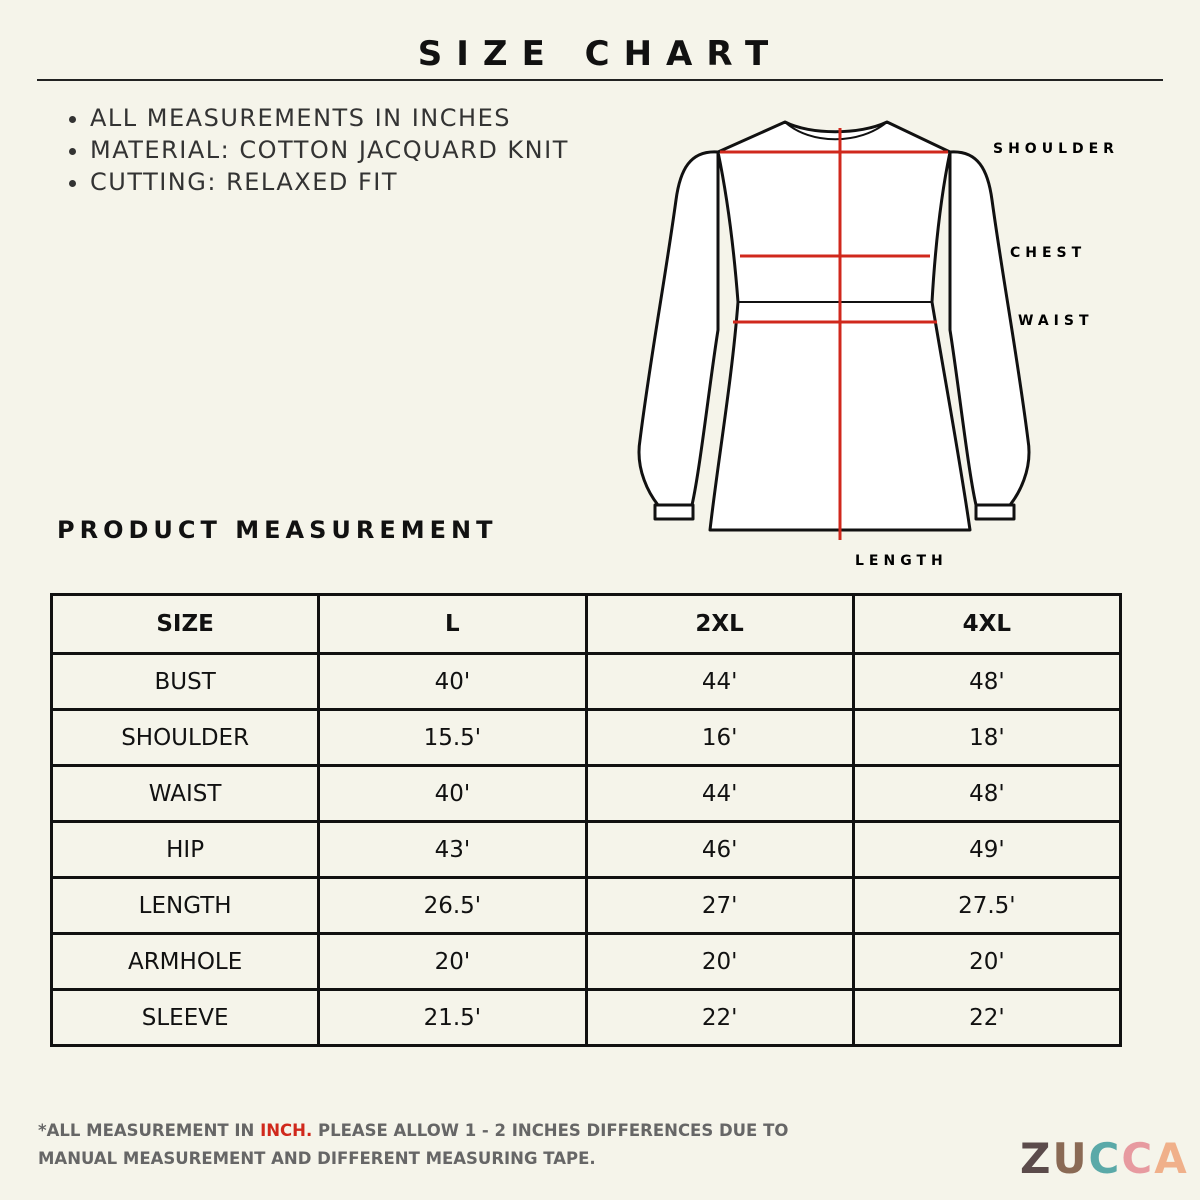  Describe the element at coordinates (452, 849) in the screenshot. I see `table-cell: 43'` at that location.